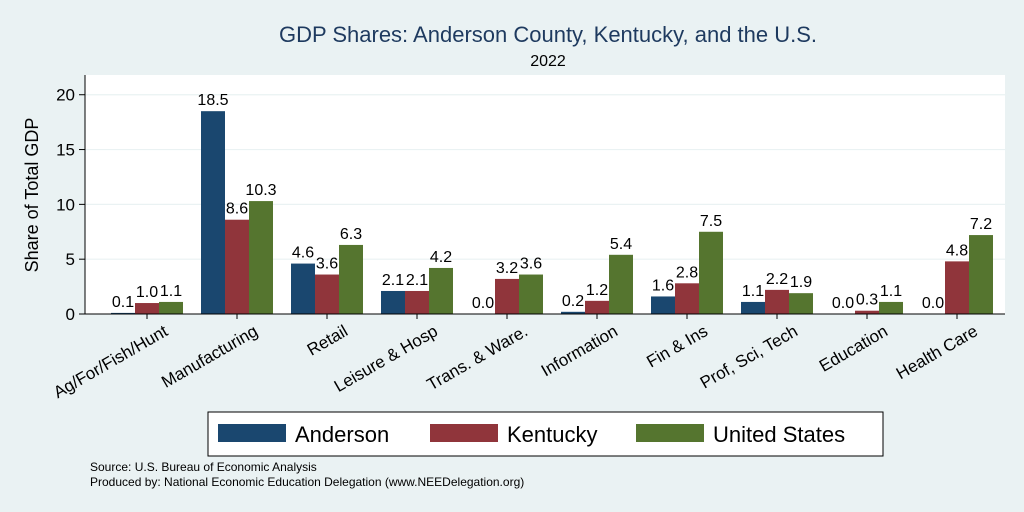 This screenshot has width=1024, height=512. I want to click on data-label: 1.6, so click(663, 285).